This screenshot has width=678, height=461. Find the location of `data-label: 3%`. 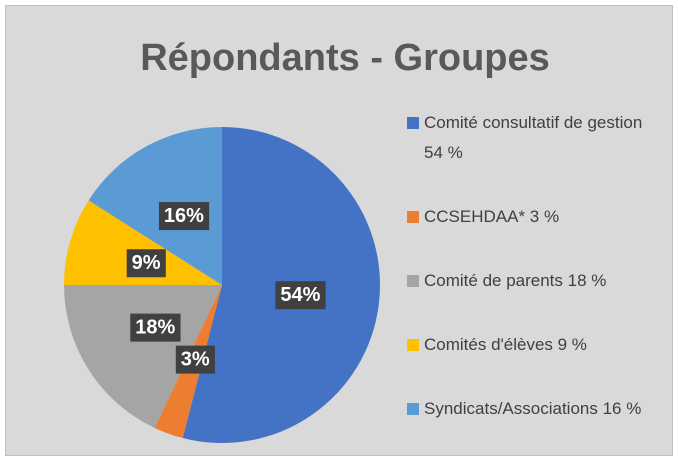

data-label: 3% is located at coordinates (195, 360).